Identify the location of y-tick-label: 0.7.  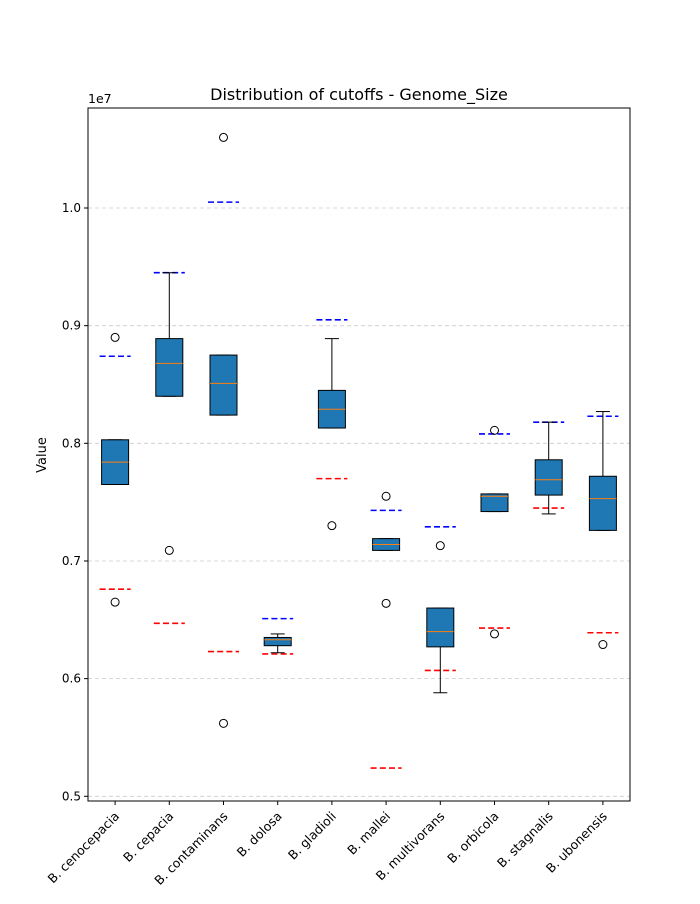
(71, 561).